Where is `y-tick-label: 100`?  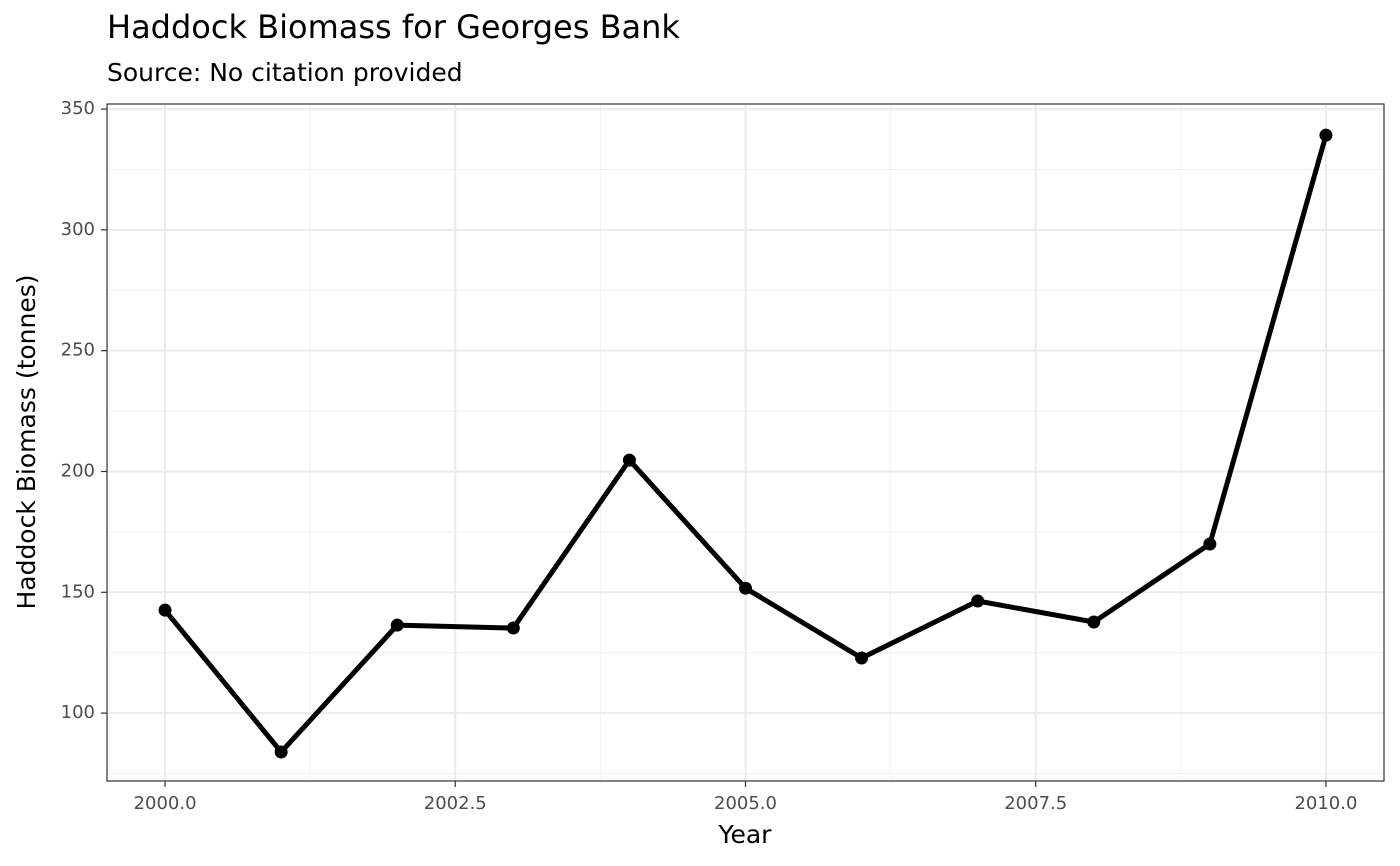 y-tick-label: 100 is located at coordinates (78, 712).